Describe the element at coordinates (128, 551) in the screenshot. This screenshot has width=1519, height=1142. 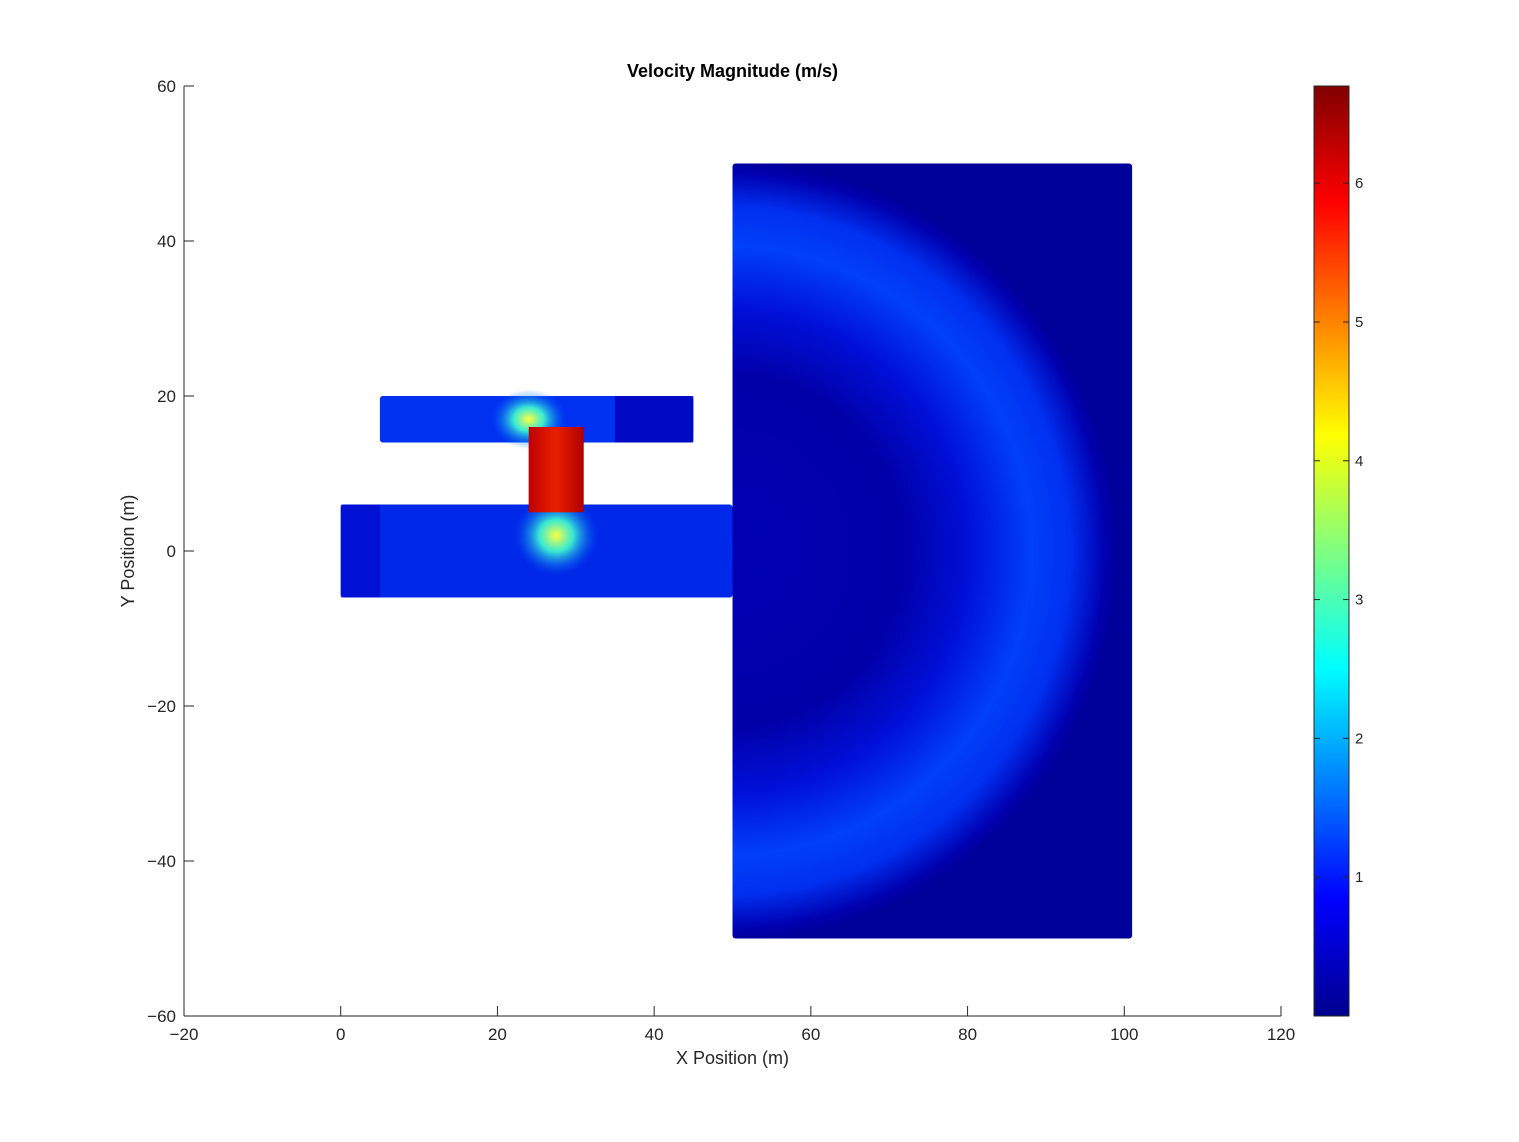
I see `y-axis-label: Y Position (m)` at that location.